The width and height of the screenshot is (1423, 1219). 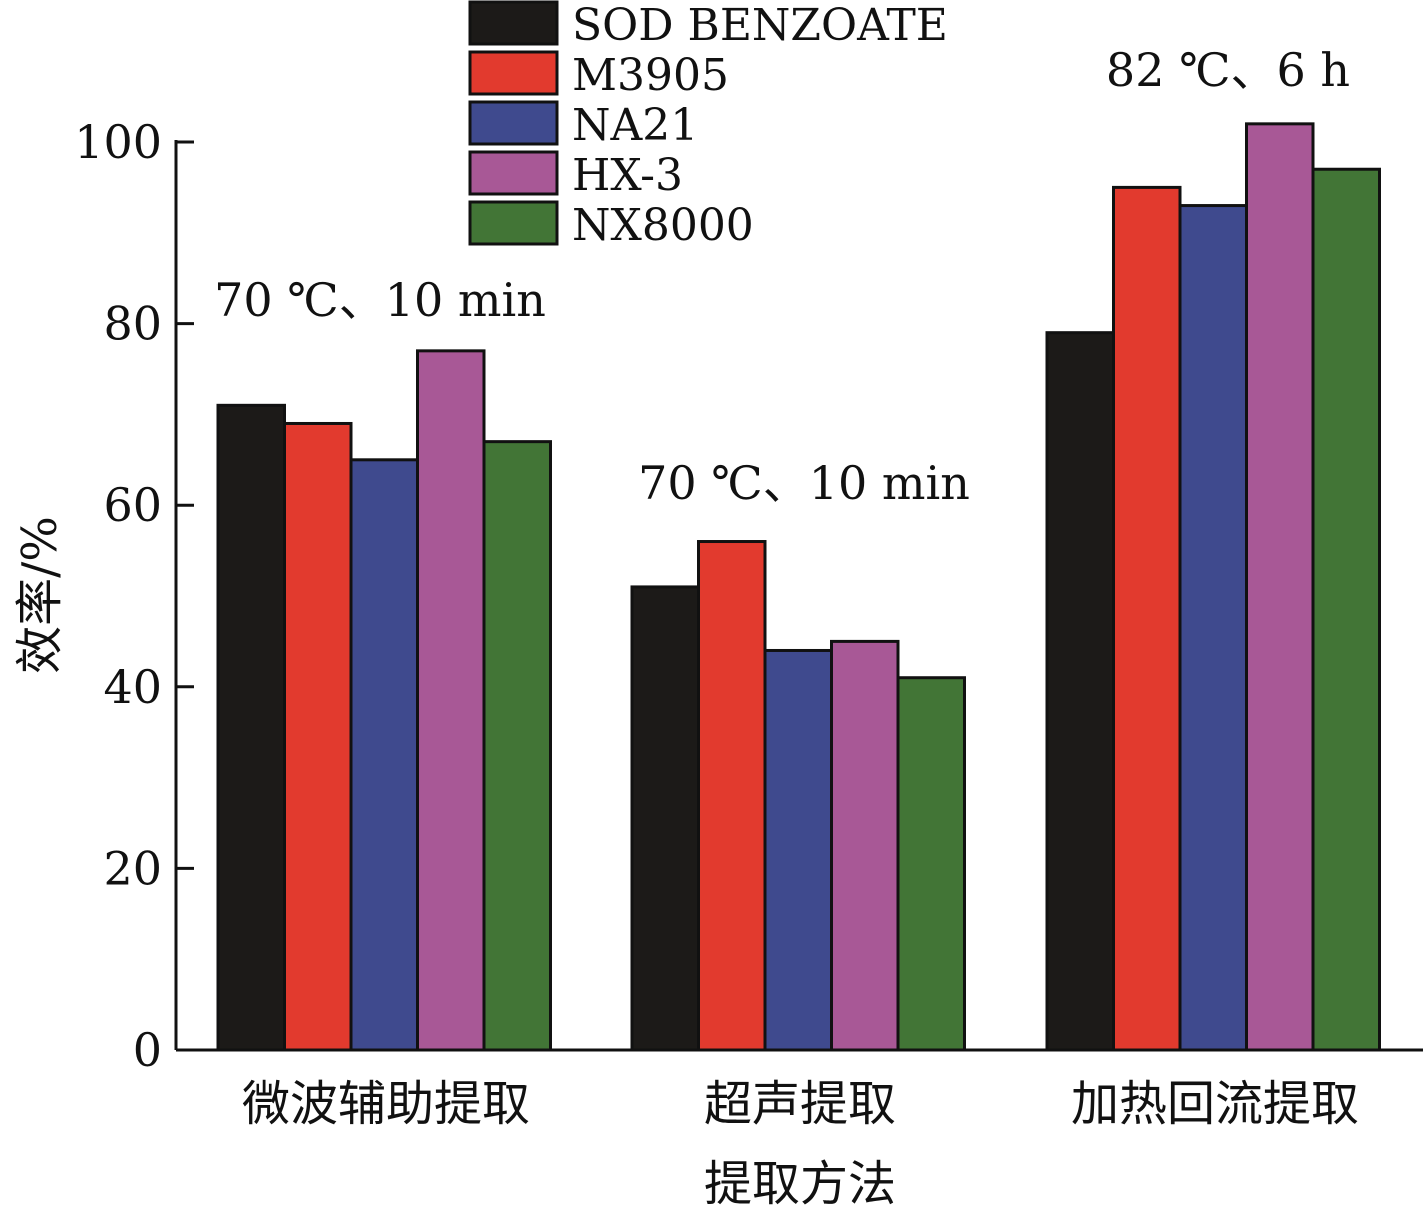 What do you see at coordinates (1215, 1104) in the screenshot?
I see `category-label: 加热回流提取` at bounding box center [1215, 1104].